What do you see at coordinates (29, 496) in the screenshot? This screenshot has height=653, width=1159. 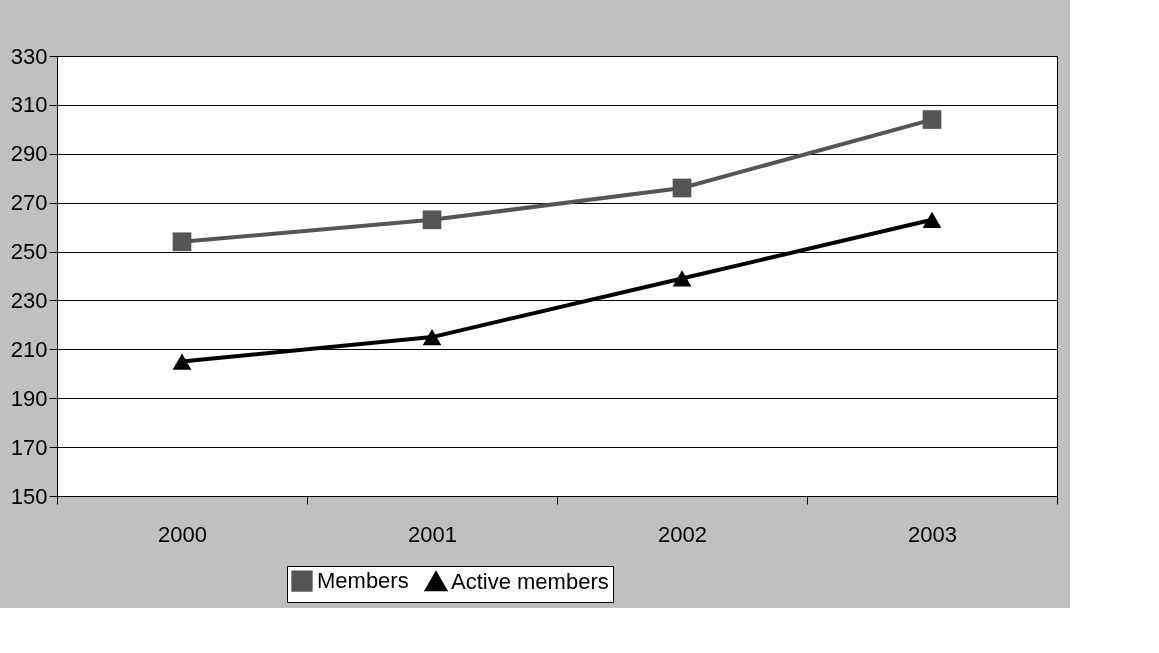 I see `y-tick-label: 150` at bounding box center [29, 496].